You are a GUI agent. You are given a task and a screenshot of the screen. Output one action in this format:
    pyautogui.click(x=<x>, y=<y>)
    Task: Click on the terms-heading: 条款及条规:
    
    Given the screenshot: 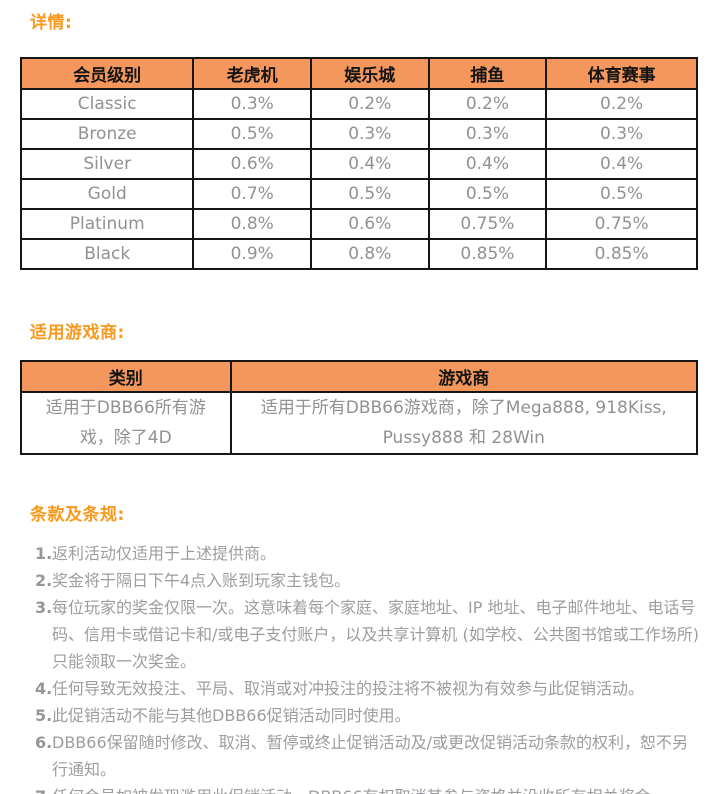 What is the action you would take?
    pyautogui.click(x=77, y=515)
    